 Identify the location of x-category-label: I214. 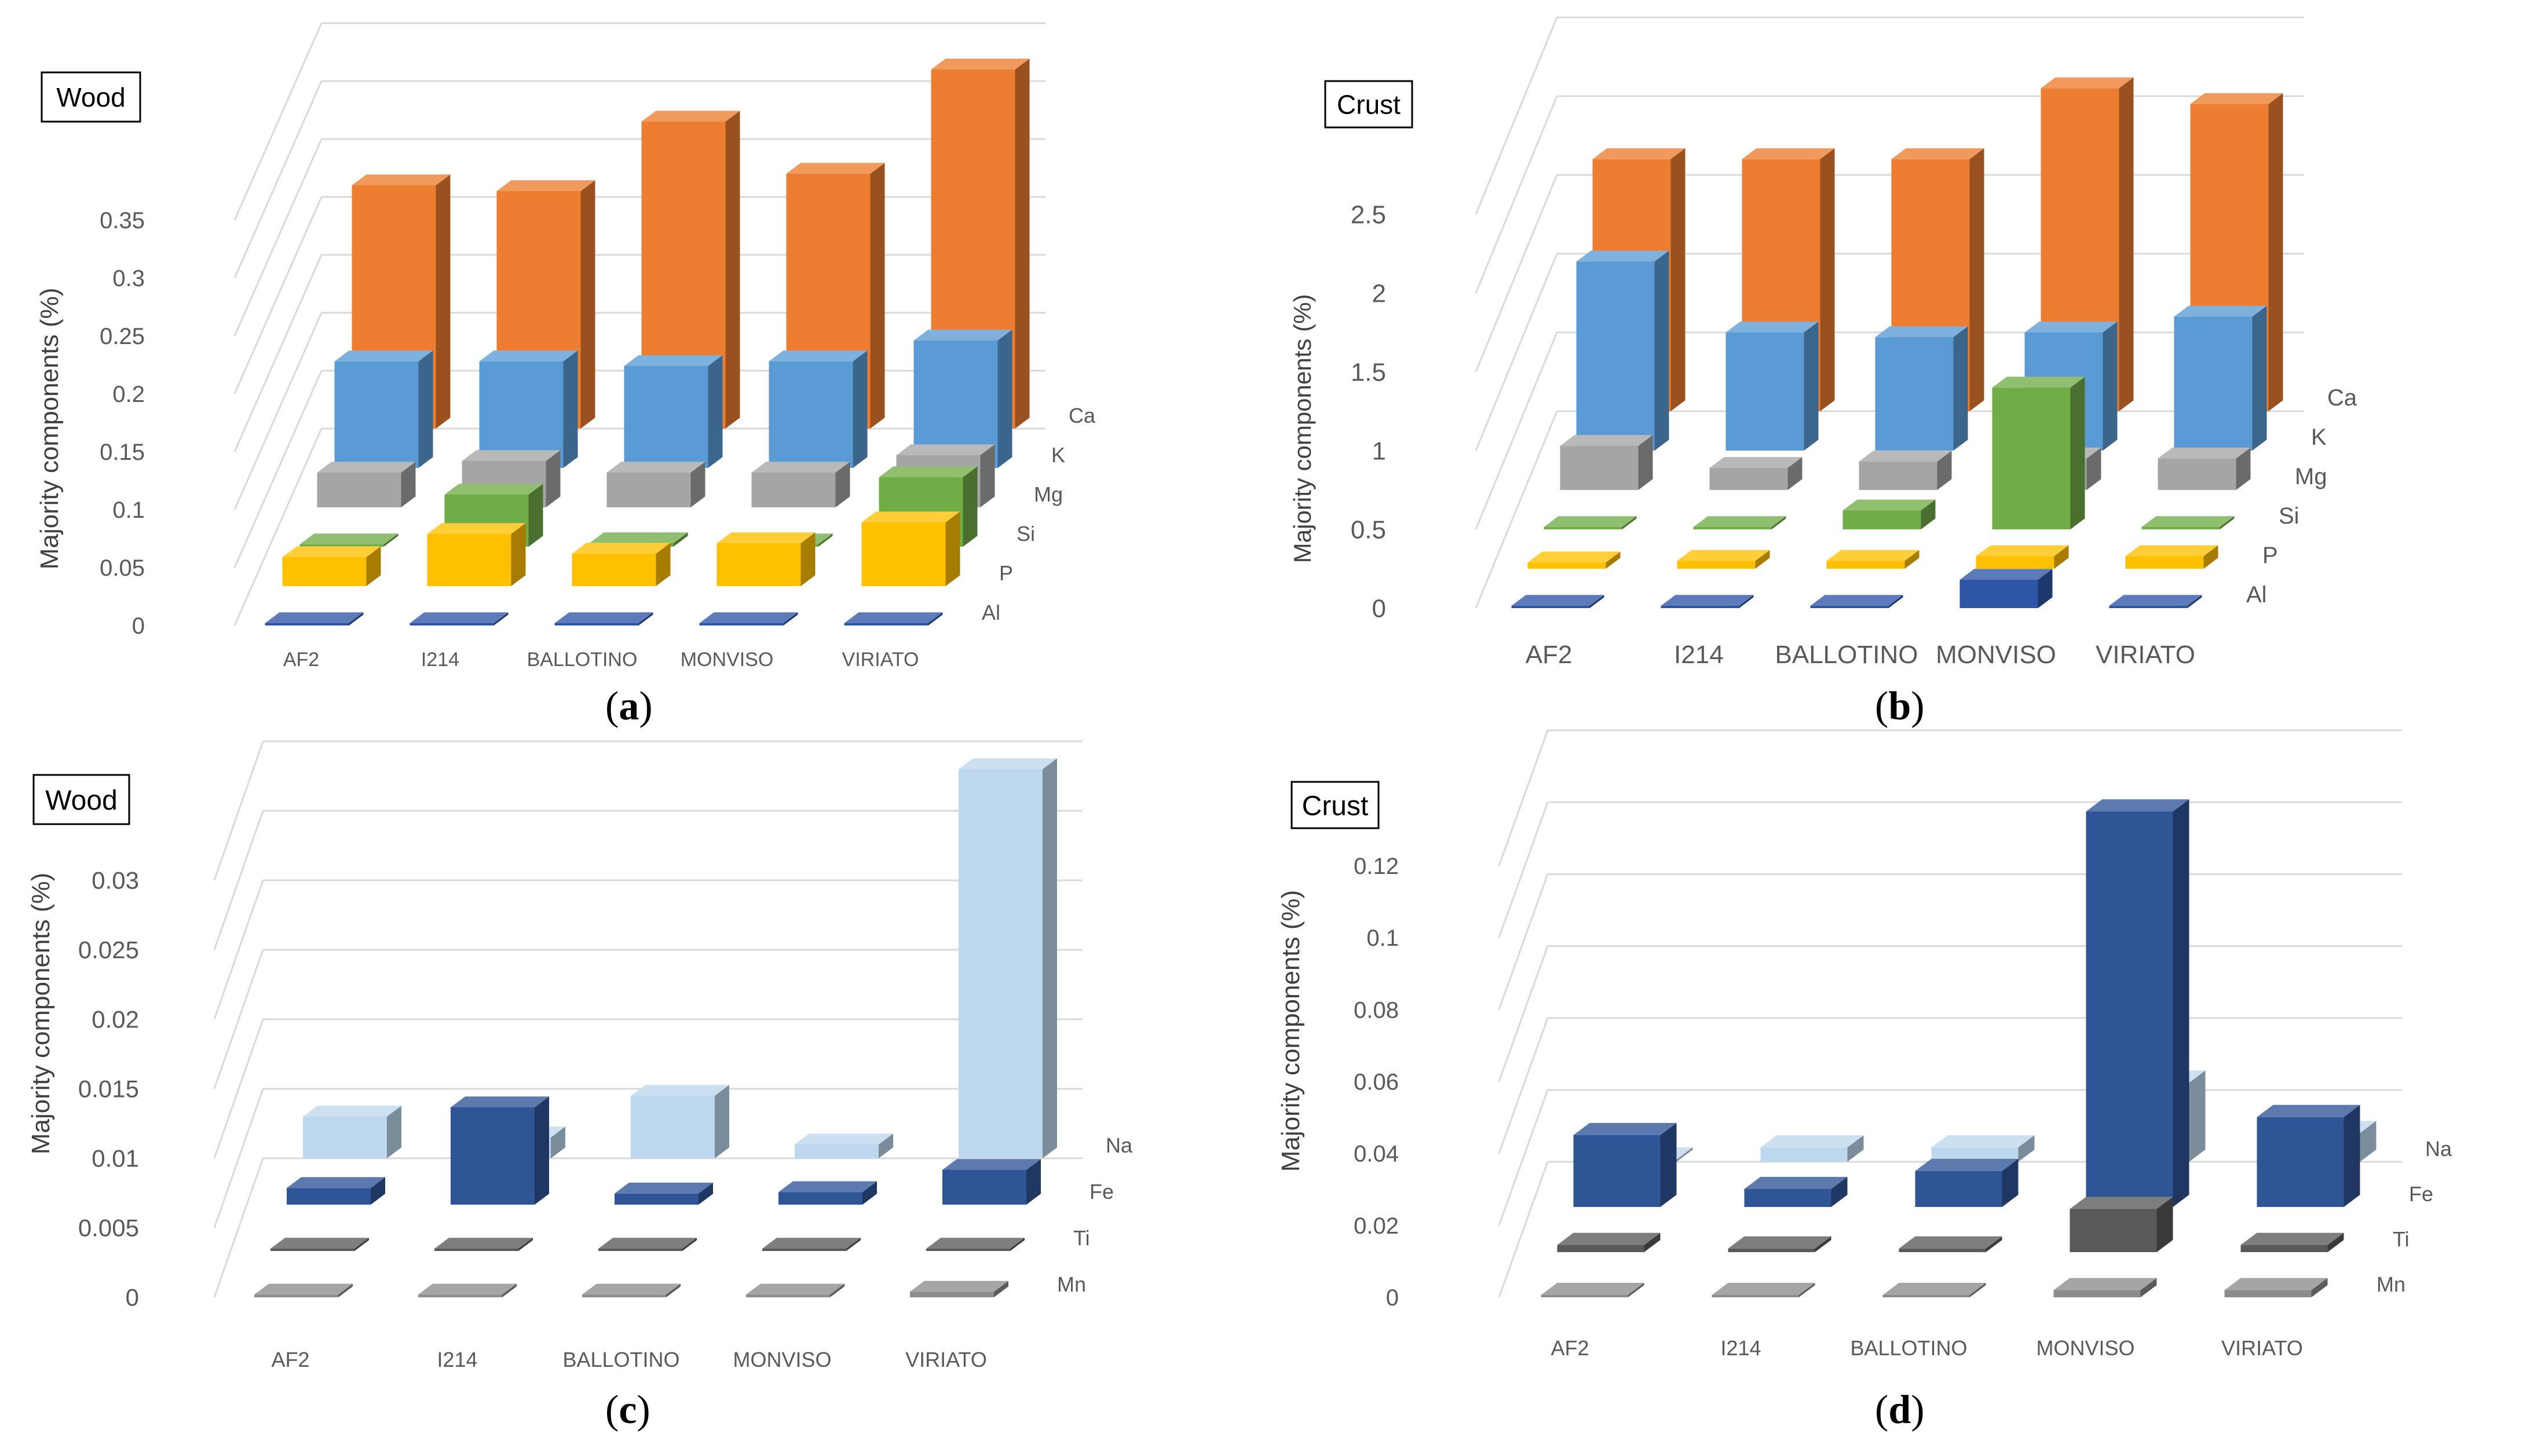
(1740, 1348).